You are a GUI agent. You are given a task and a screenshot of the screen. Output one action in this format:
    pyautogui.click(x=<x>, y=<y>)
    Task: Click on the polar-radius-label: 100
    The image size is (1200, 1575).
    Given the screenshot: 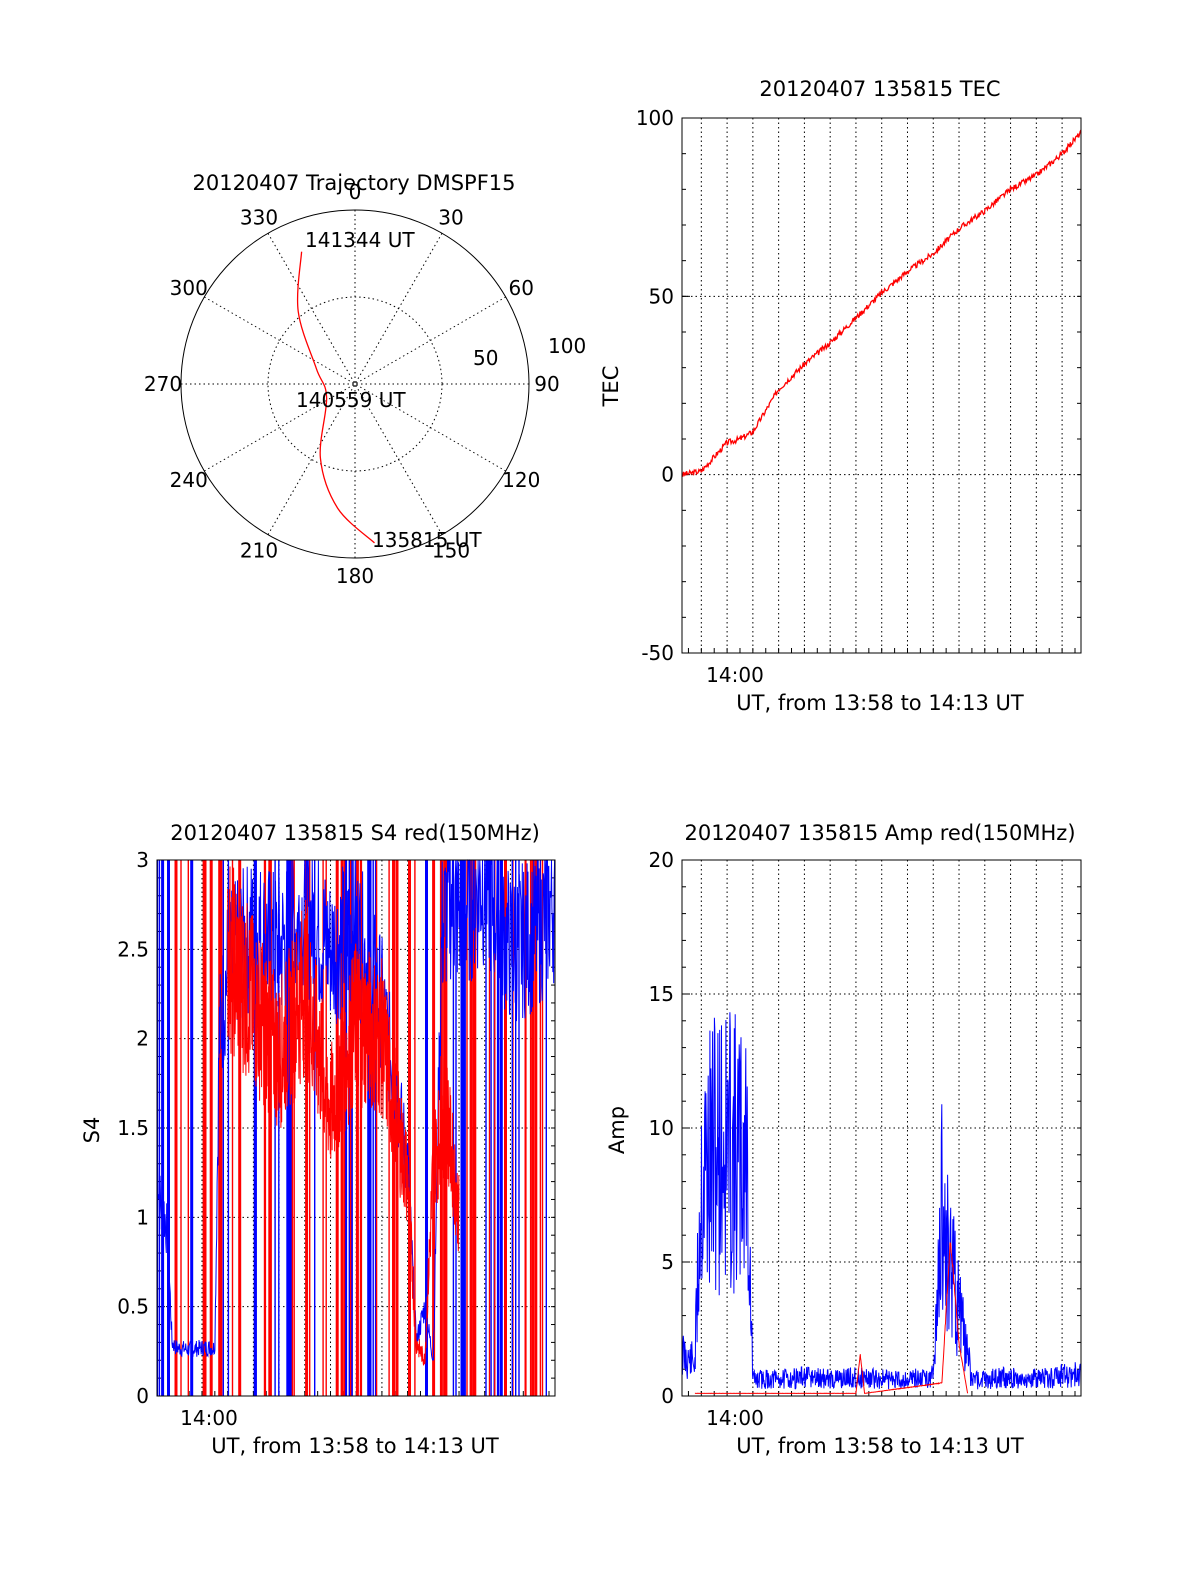 What is the action you would take?
    pyautogui.click(x=567, y=346)
    